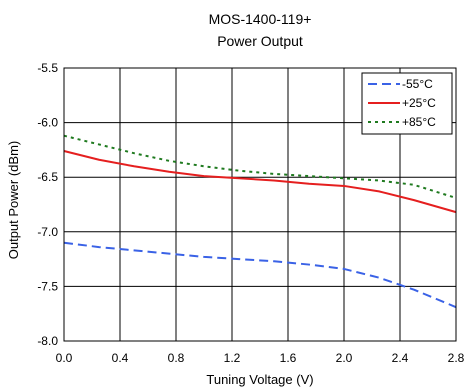 The width and height of the screenshot is (469, 387). What do you see at coordinates (47, 341) in the screenshot?
I see `y-tick-label: -8.0` at bounding box center [47, 341].